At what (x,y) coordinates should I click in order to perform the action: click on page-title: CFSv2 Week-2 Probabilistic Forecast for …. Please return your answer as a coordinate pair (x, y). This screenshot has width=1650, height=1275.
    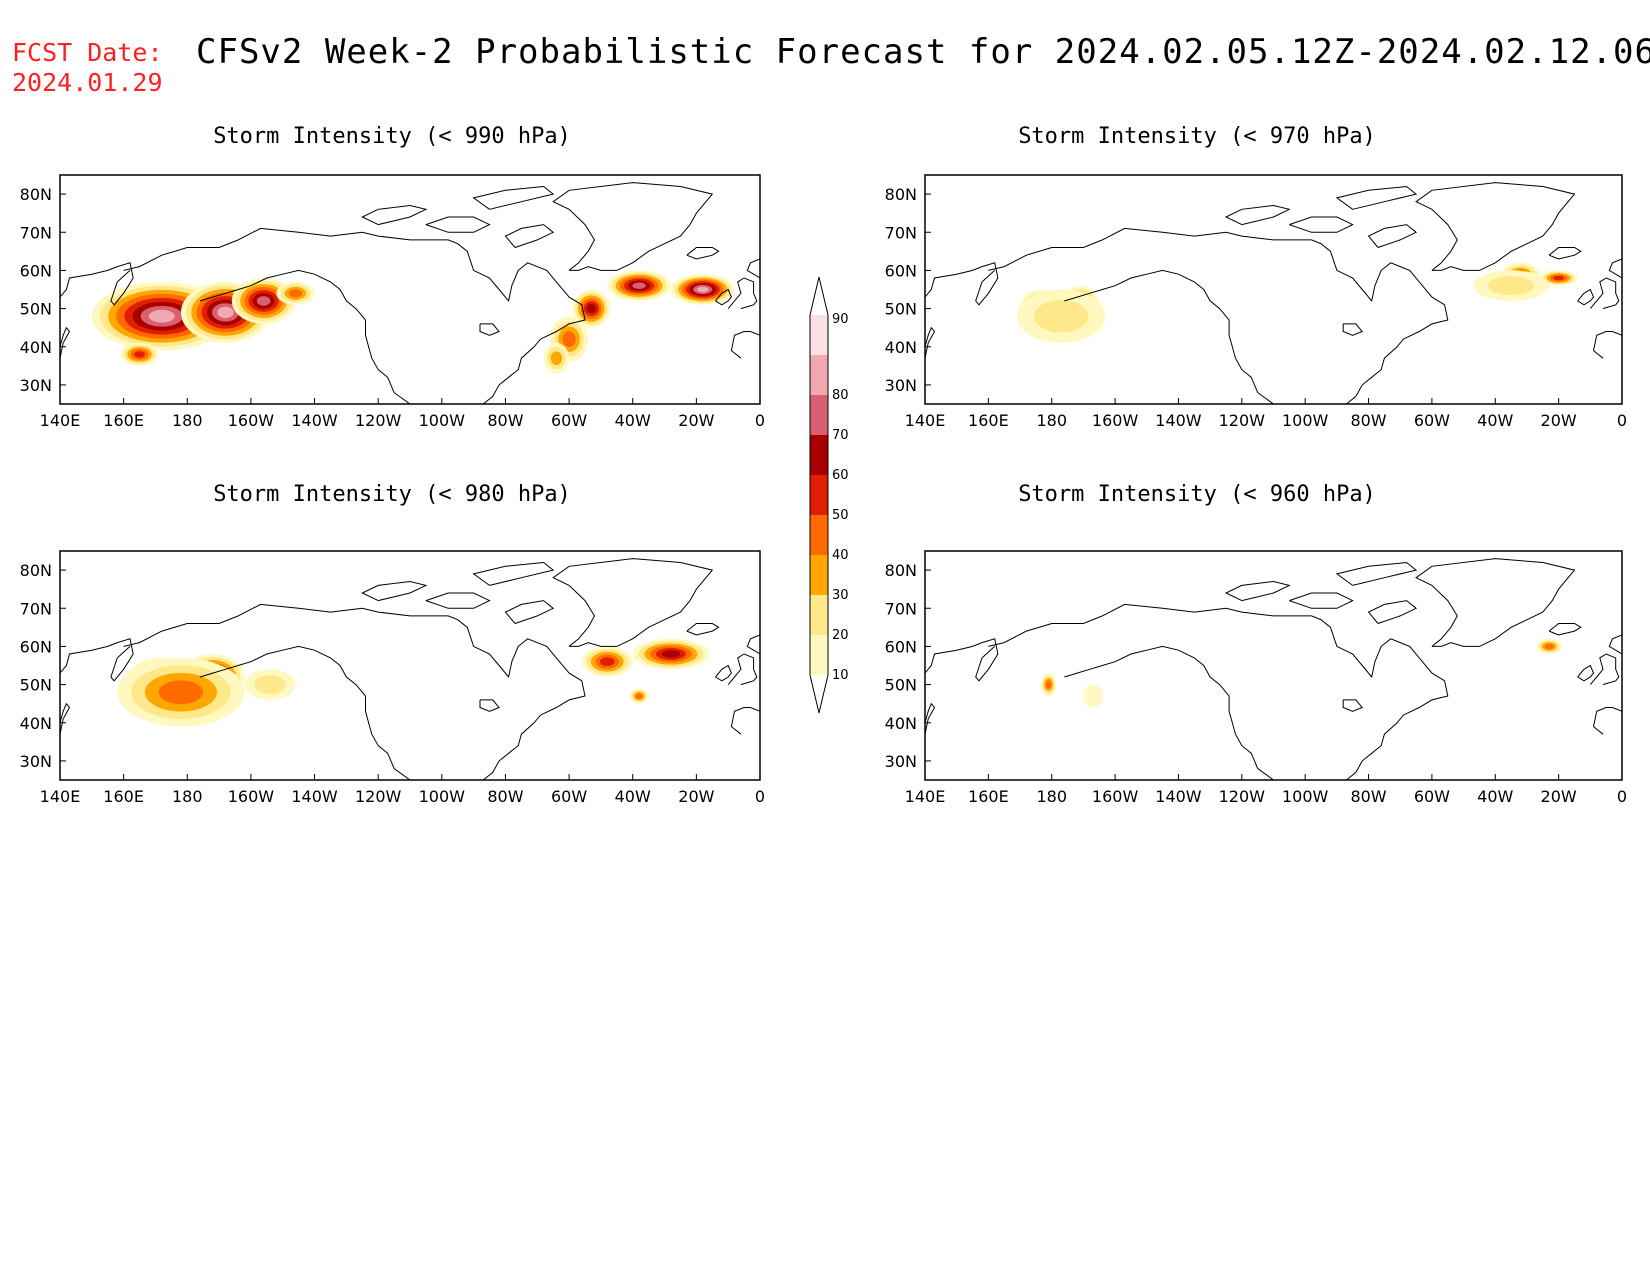
    Looking at the image, I should click on (923, 52).